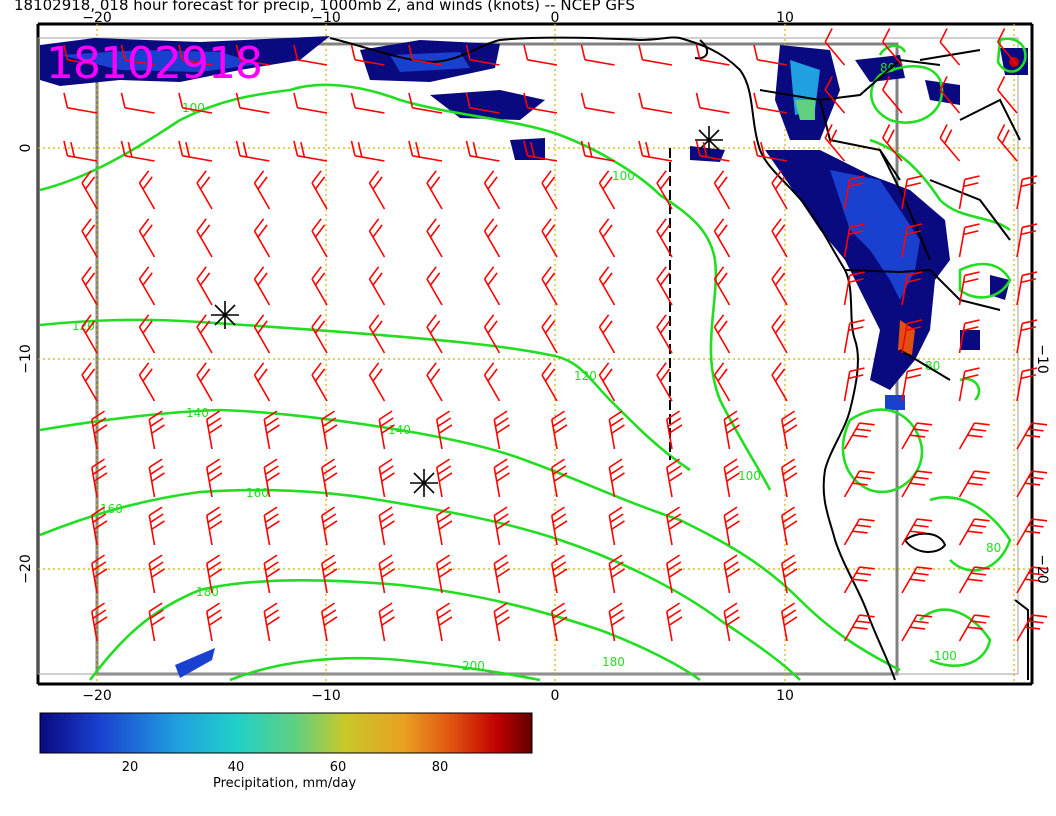 The height and width of the screenshot is (816, 1056). Describe the element at coordinates (26, 148) in the screenshot. I see `lat-label: 0` at that location.